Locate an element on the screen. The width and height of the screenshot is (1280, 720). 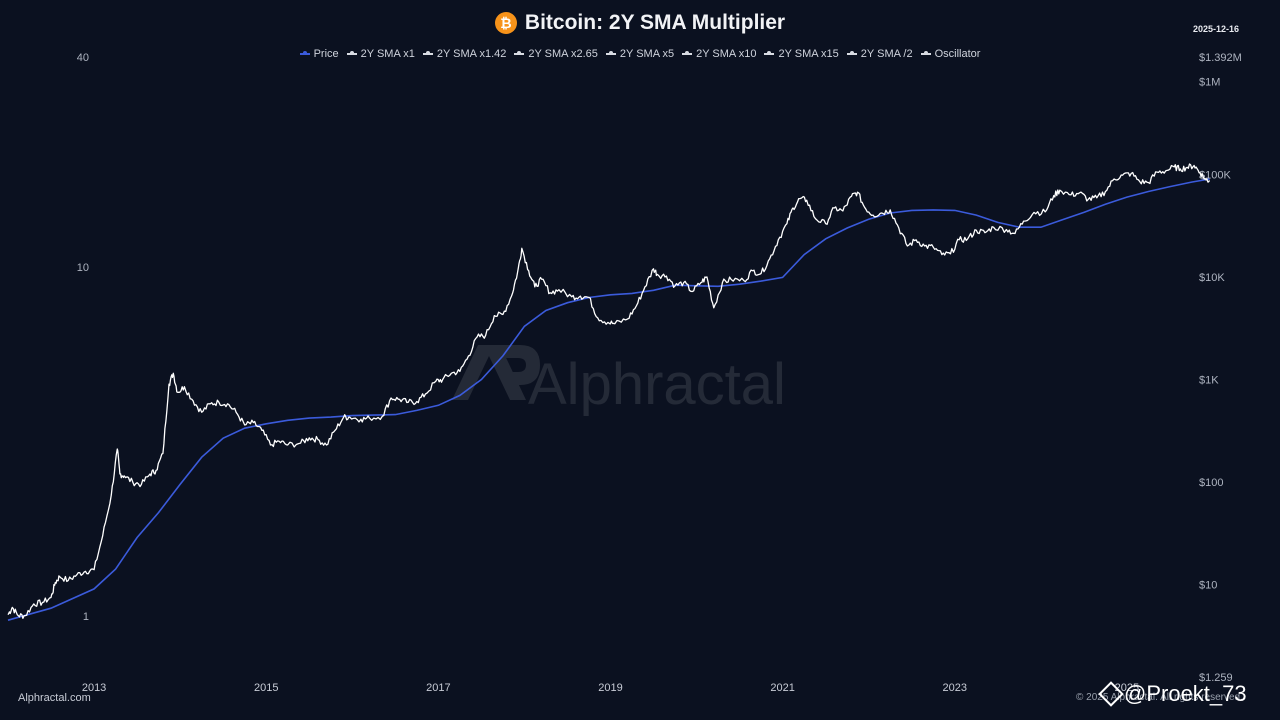
right-tick-label: $10K is located at coordinates (1212, 278).